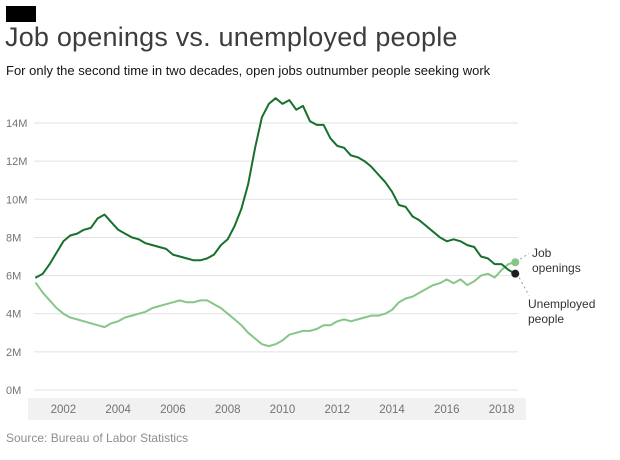 The image size is (620, 460). What do you see at coordinates (337, 410) in the screenshot?
I see `x-tick-label: 2012` at bounding box center [337, 410].